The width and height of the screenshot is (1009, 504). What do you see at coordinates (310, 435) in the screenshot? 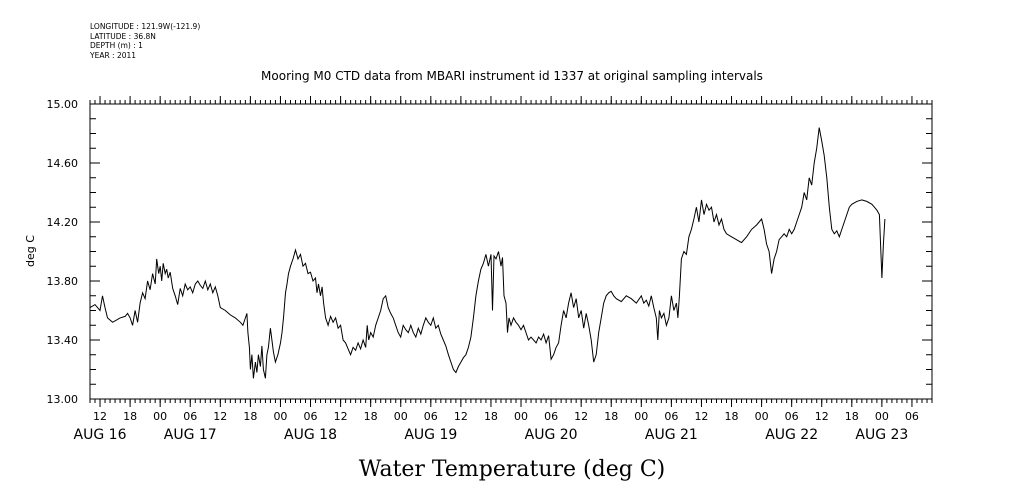
I see `x-date-label: AUG 18` at bounding box center [310, 435].